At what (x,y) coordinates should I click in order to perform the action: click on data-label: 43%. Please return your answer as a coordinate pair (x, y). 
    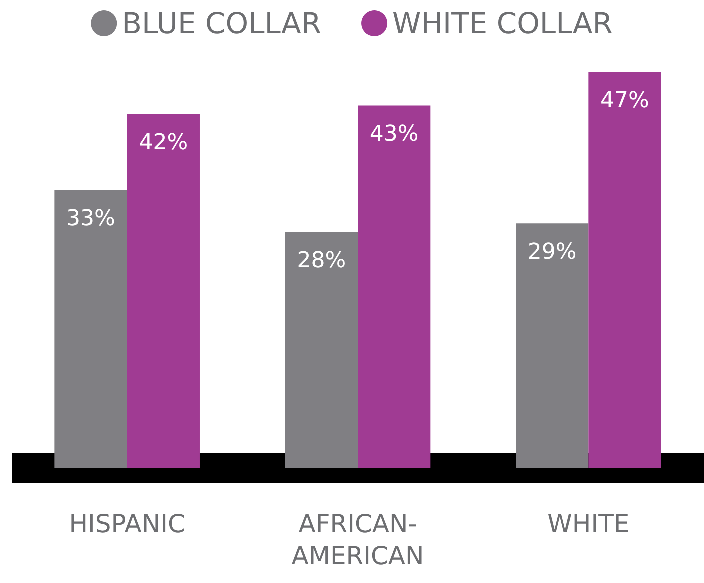
    Looking at the image, I should click on (394, 135).